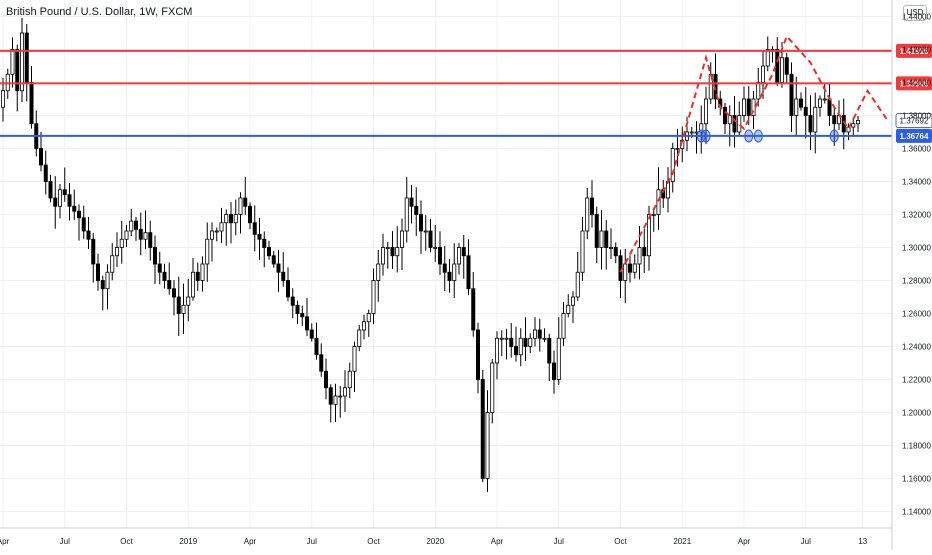 The image size is (932, 555). I want to click on y-tick-label: 1.40000, so click(916, 83).